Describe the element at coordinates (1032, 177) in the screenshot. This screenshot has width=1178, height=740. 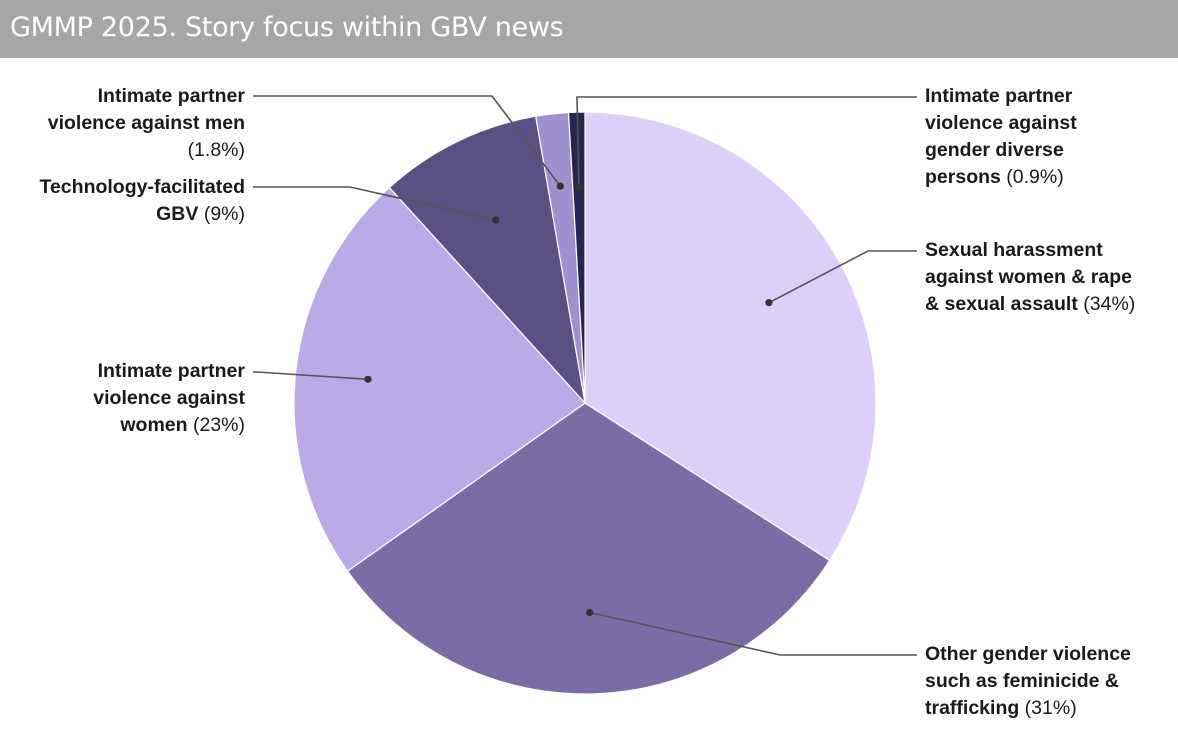
I see `slice-value-label: (0.9%)` at that location.